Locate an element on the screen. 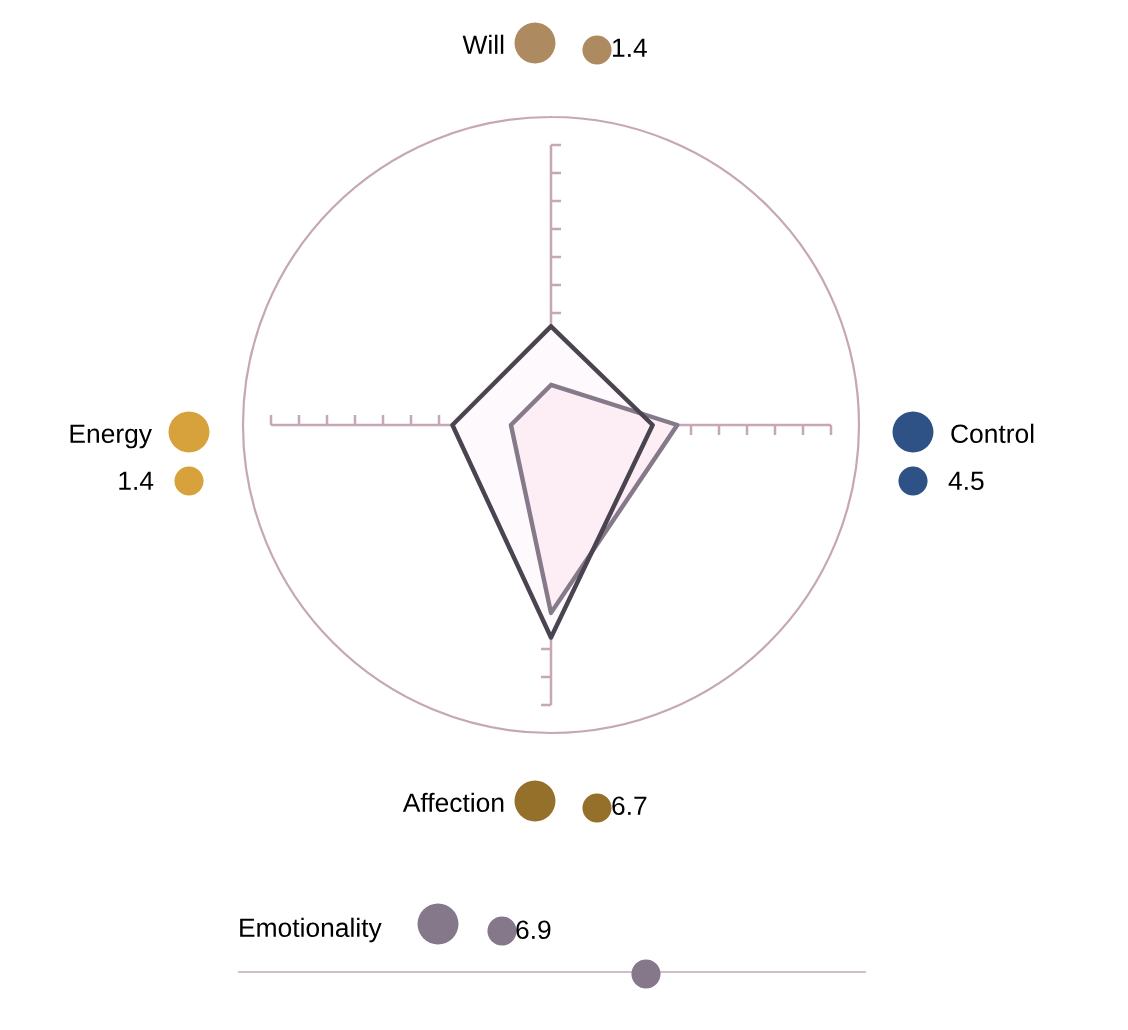 Image resolution: width=1128 pixels, height=1030 pixels. text: 4.5 is located at coordinates (966, 481).